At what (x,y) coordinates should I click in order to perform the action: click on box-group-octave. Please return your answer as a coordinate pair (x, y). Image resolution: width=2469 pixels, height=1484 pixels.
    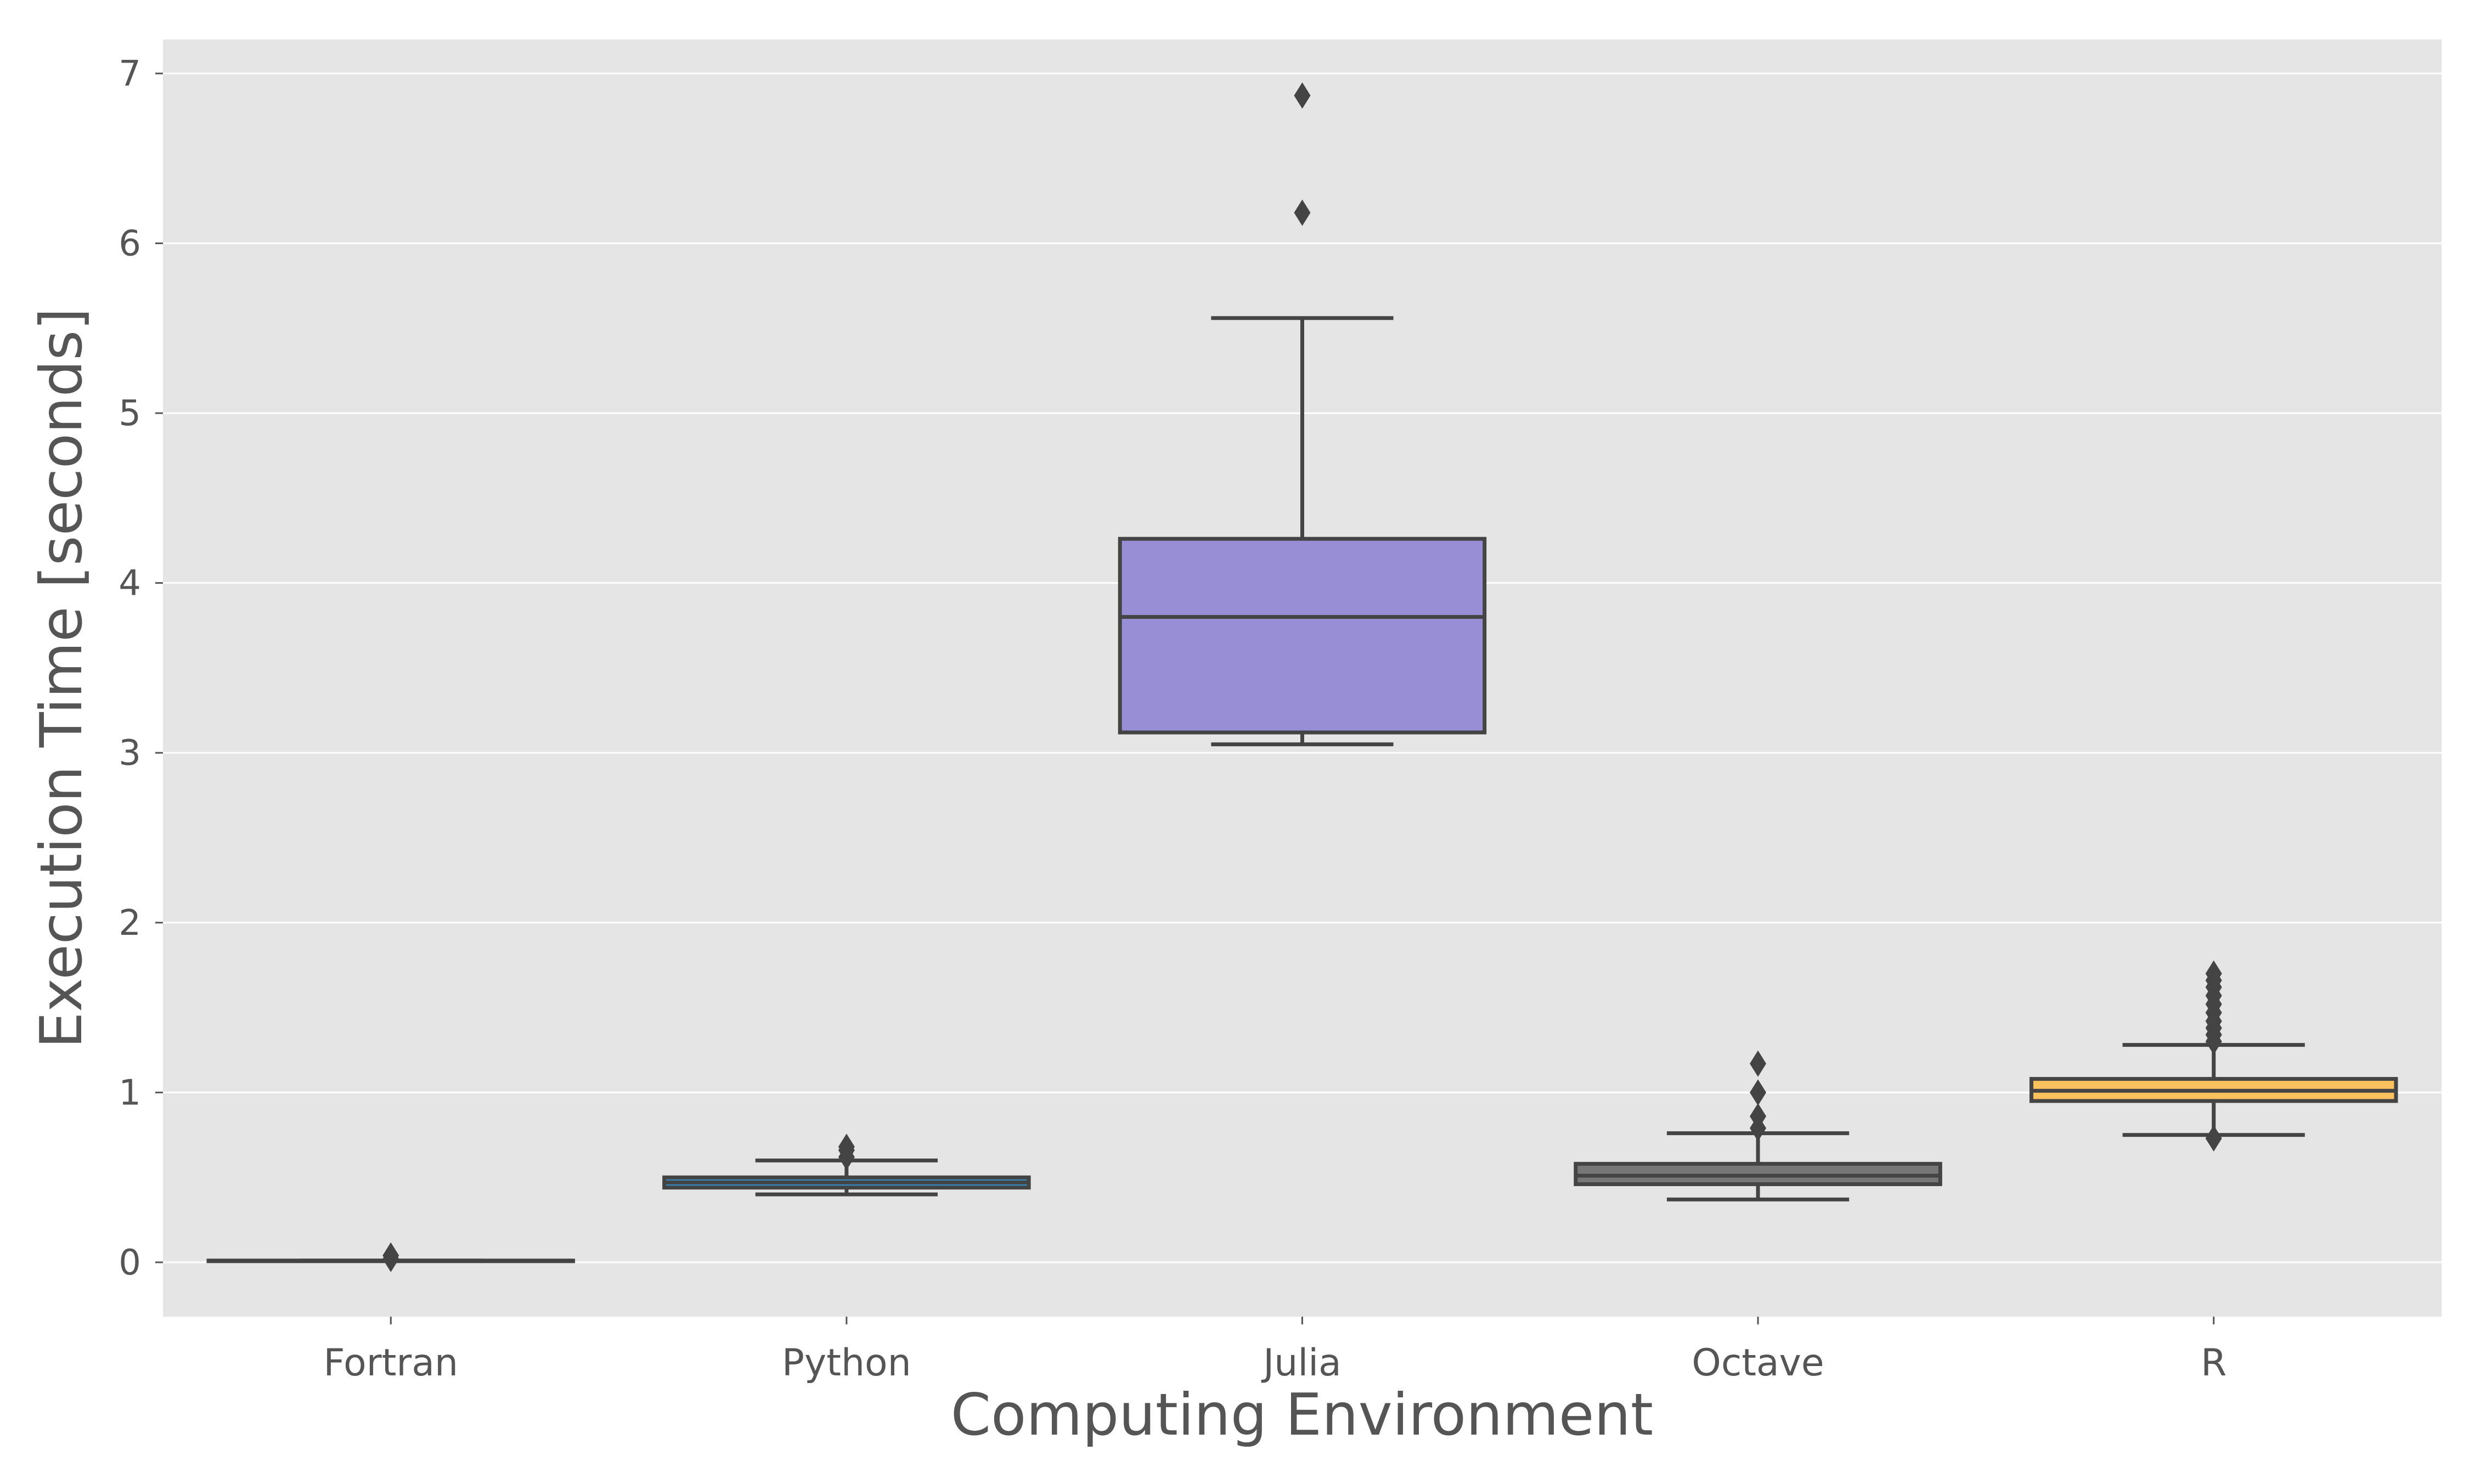
    Looking at the image, I should click on (1758, 1125).